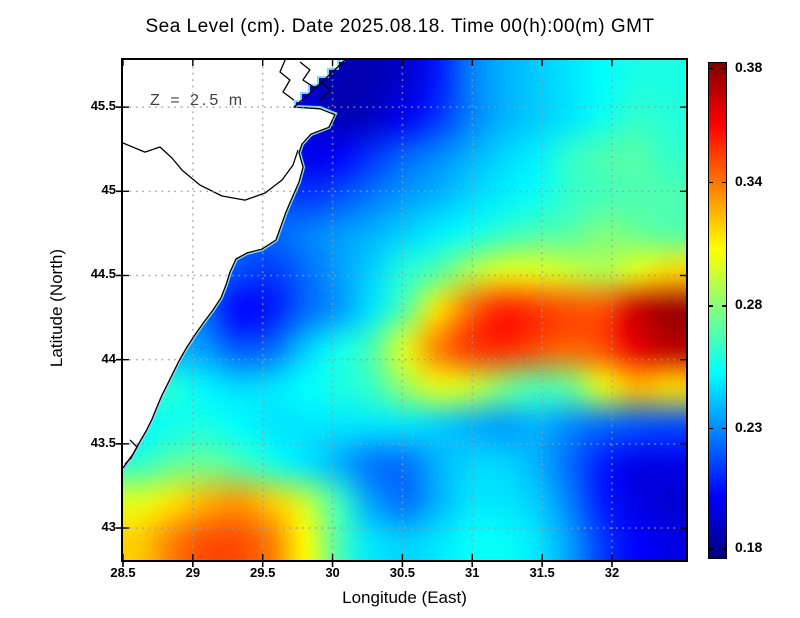 The height and width of the screenshot is (618, 800). What do you see at coordinates (612, 572) in the screenshot?
I see `x-tick-label: 32` at bounding box center [612, 572].